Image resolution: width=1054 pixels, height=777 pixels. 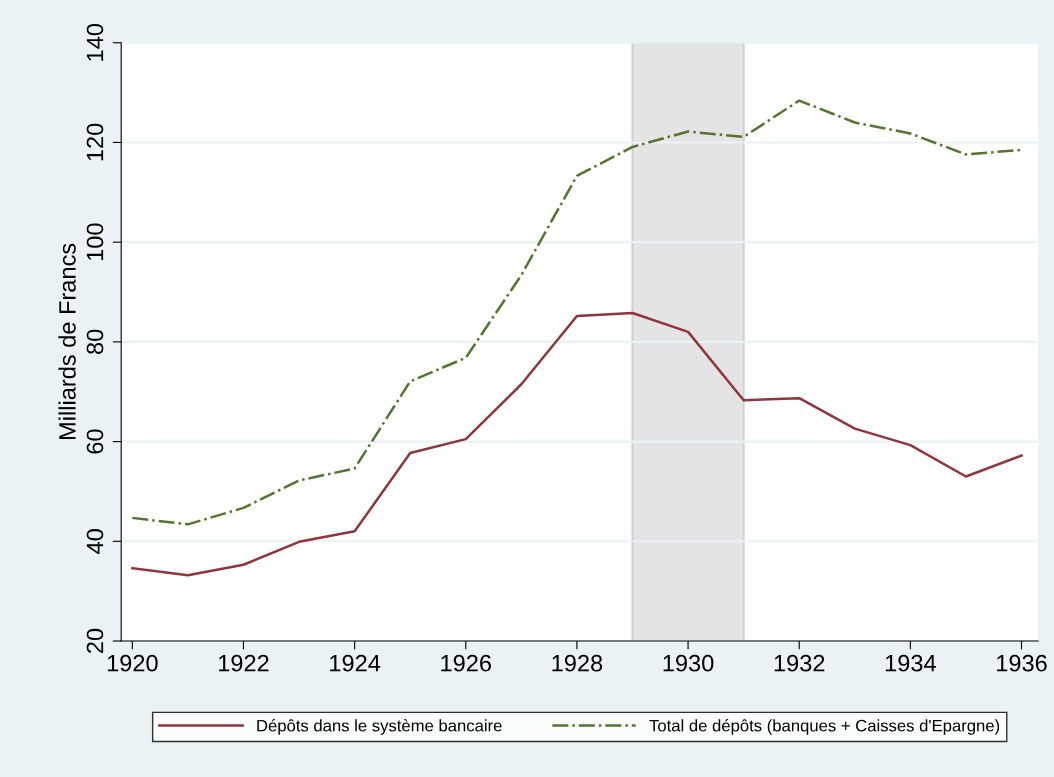 What do you see at coordinates (95, 242) in the screenshot?
I see `y-tick-label: 100` at bounding box center [95, 242].